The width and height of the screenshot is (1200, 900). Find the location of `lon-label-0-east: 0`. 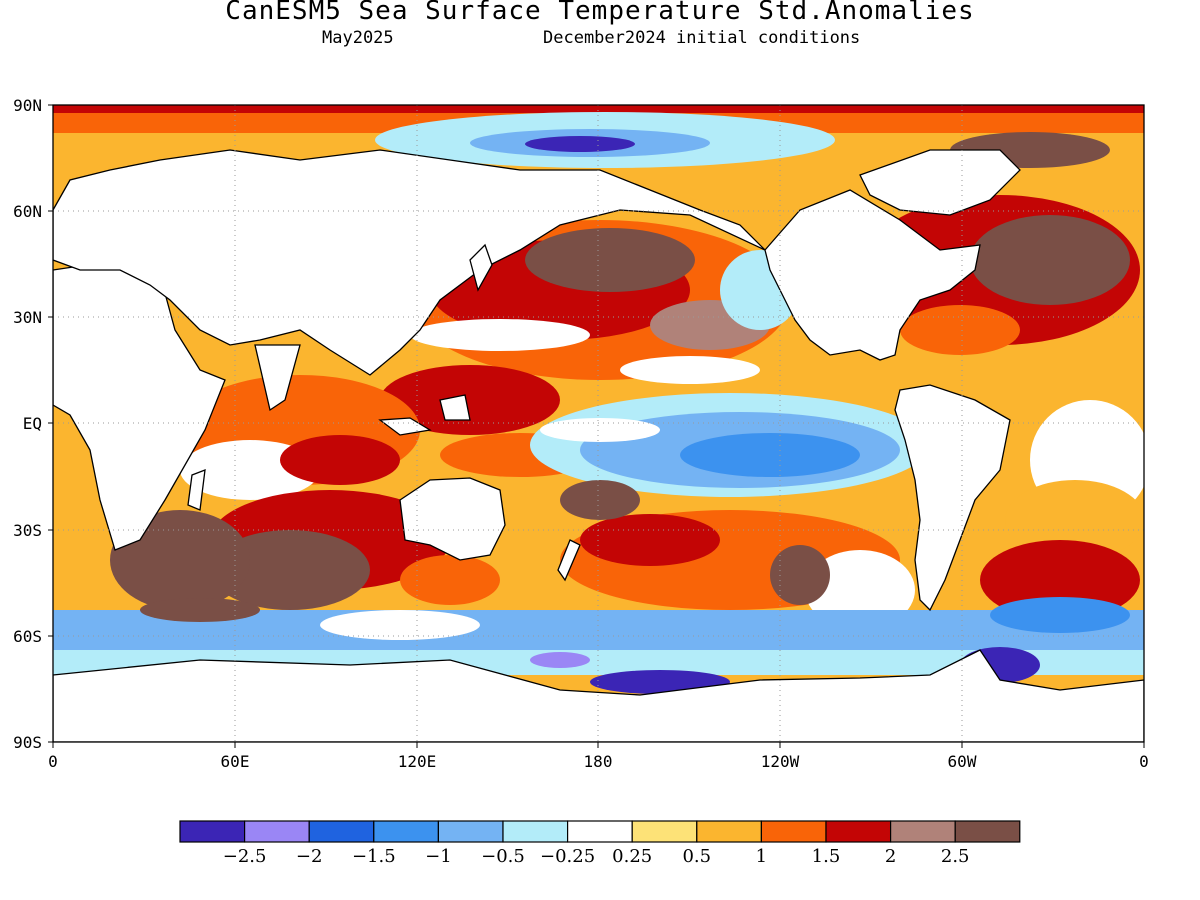

lon-label-0-east: 0 is located at coordinates (1144, 761).